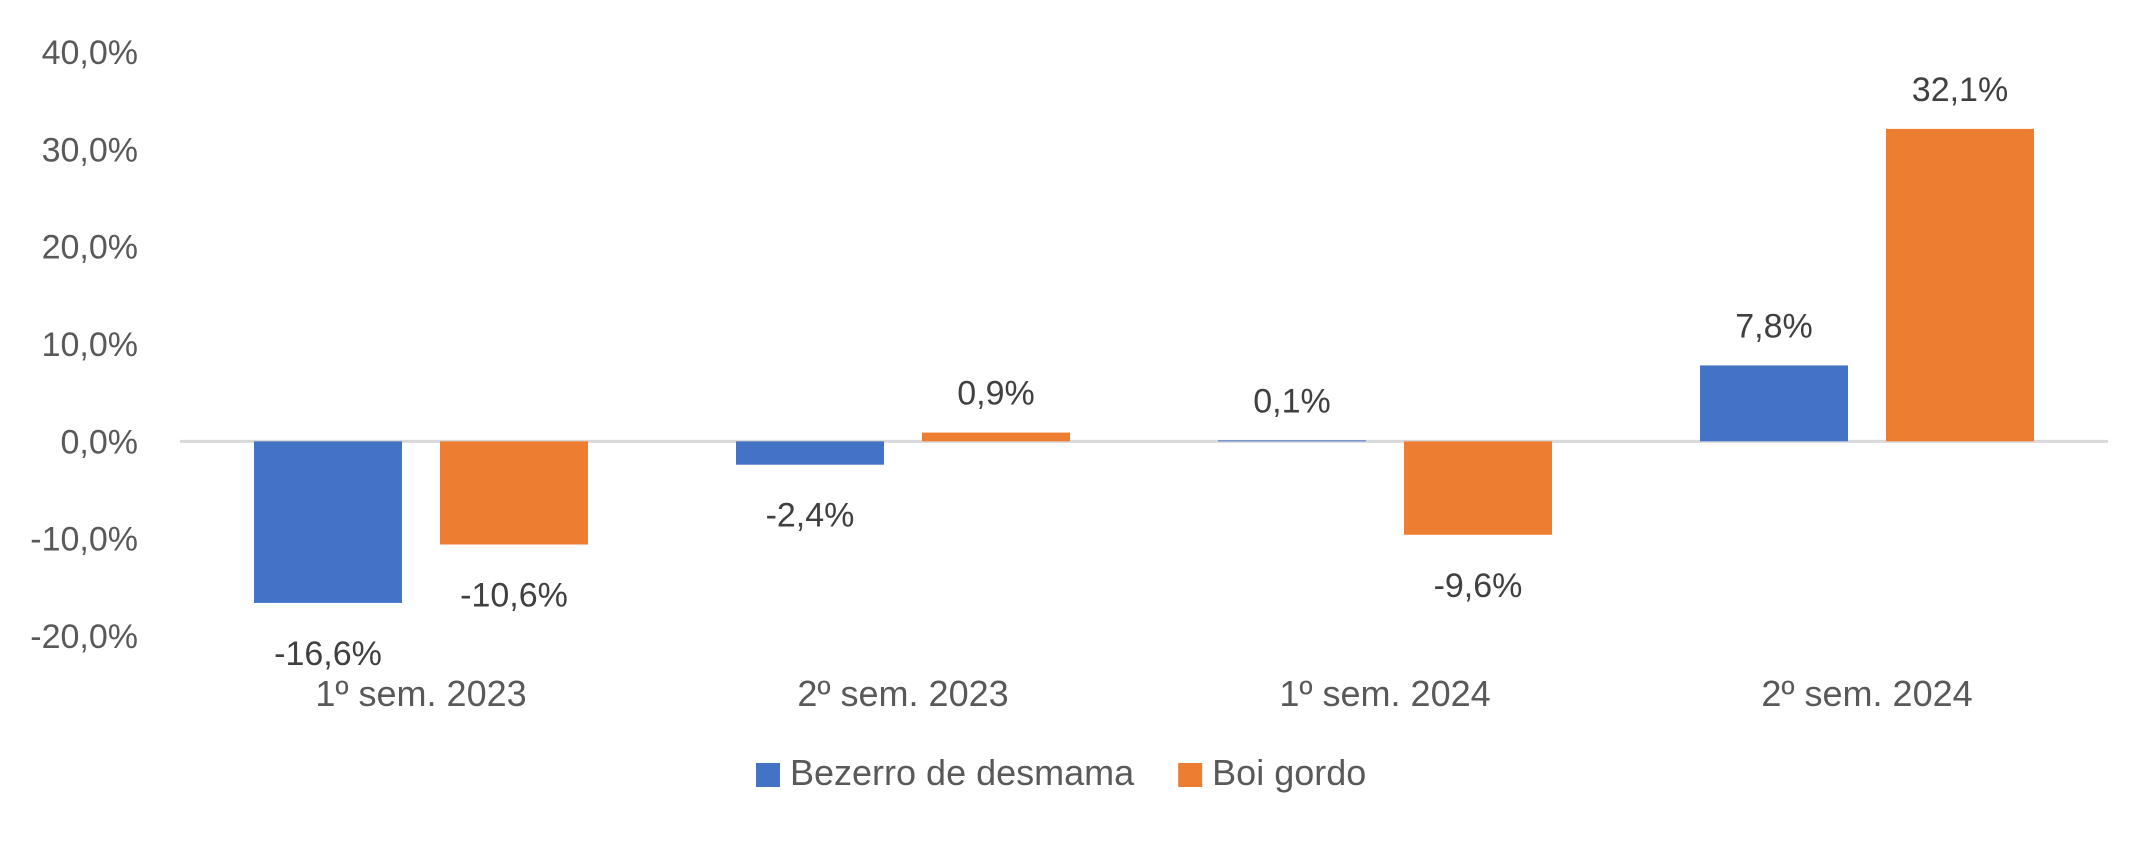 This screenshot has width=2144, height=845. What do you see at coordinates (100, 442) in the screenshot?
I see `y-tick-label: 0,0%` at bounding box center [100, 442].